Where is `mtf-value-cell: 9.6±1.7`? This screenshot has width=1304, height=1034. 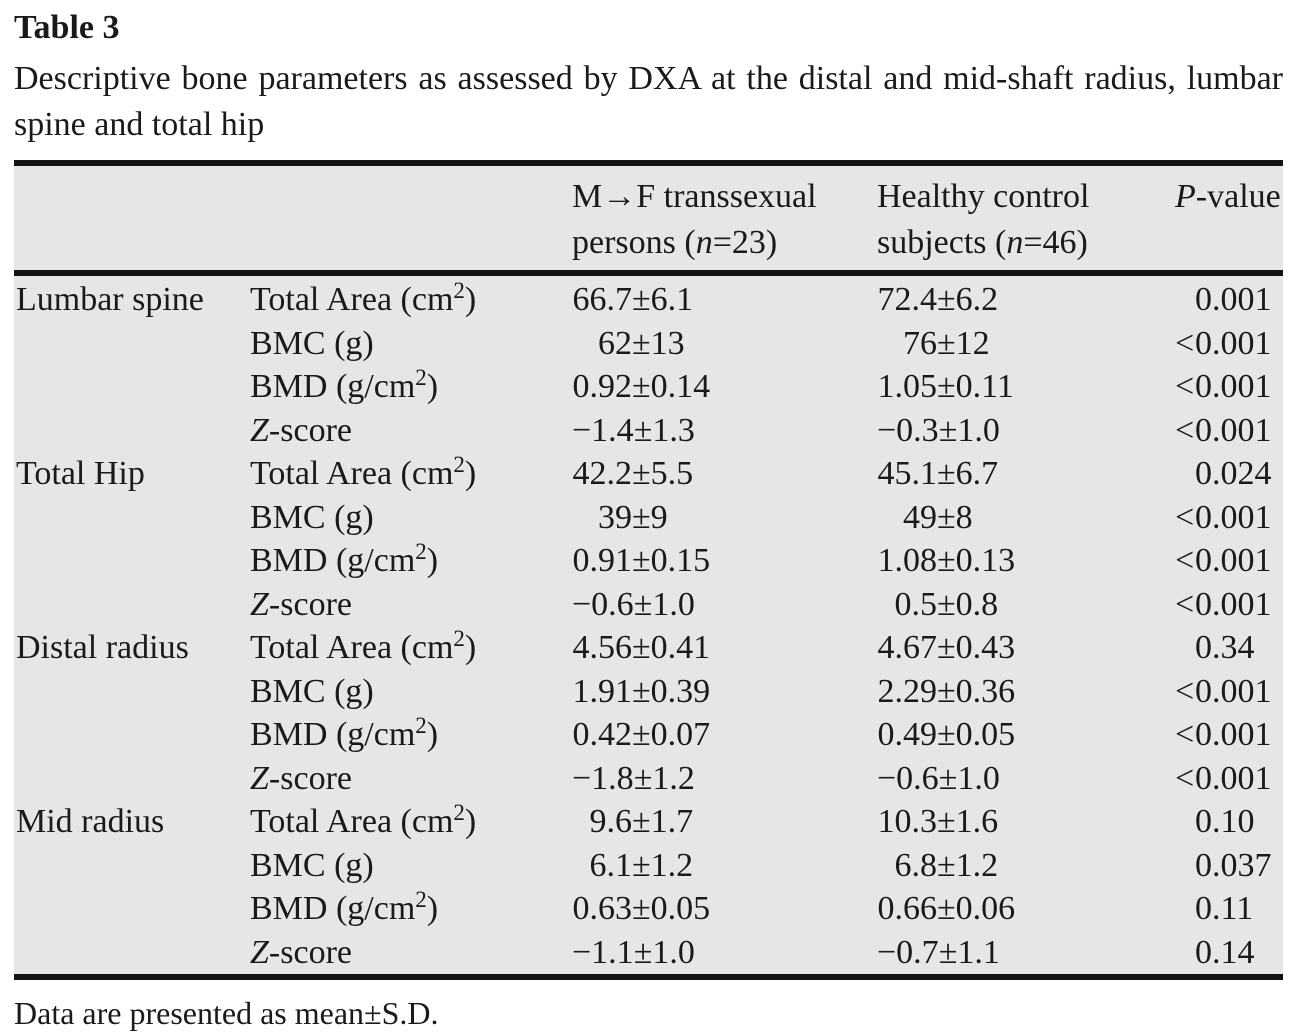
mtf-value-cell: 9.6±1.7 is located at coordinates (641, 821).